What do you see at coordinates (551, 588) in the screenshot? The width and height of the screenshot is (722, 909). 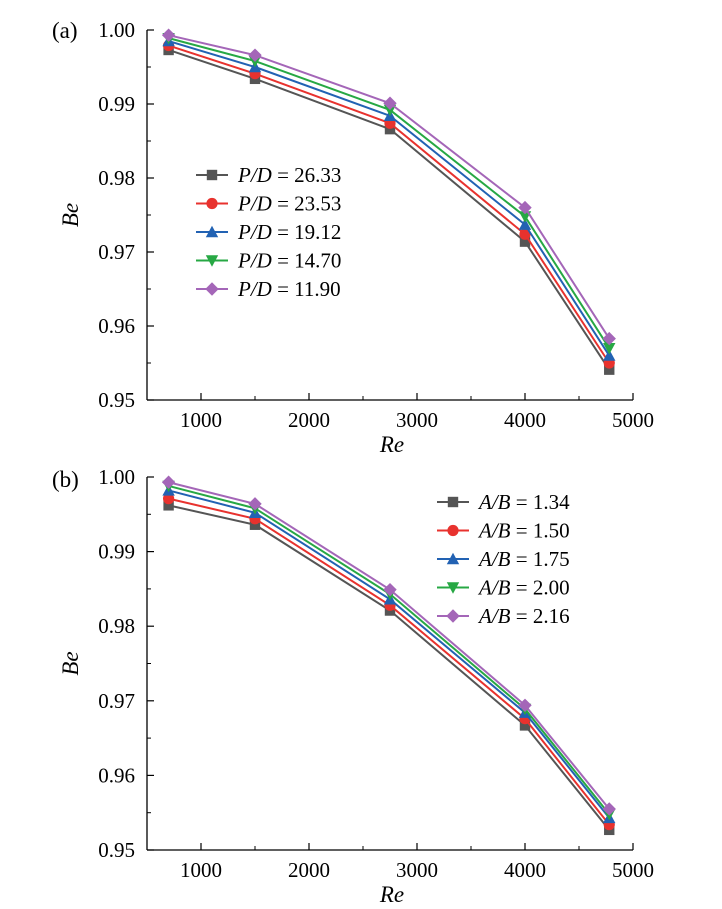 I see `legend-value: 2.00` at bounding box center [551, 588].